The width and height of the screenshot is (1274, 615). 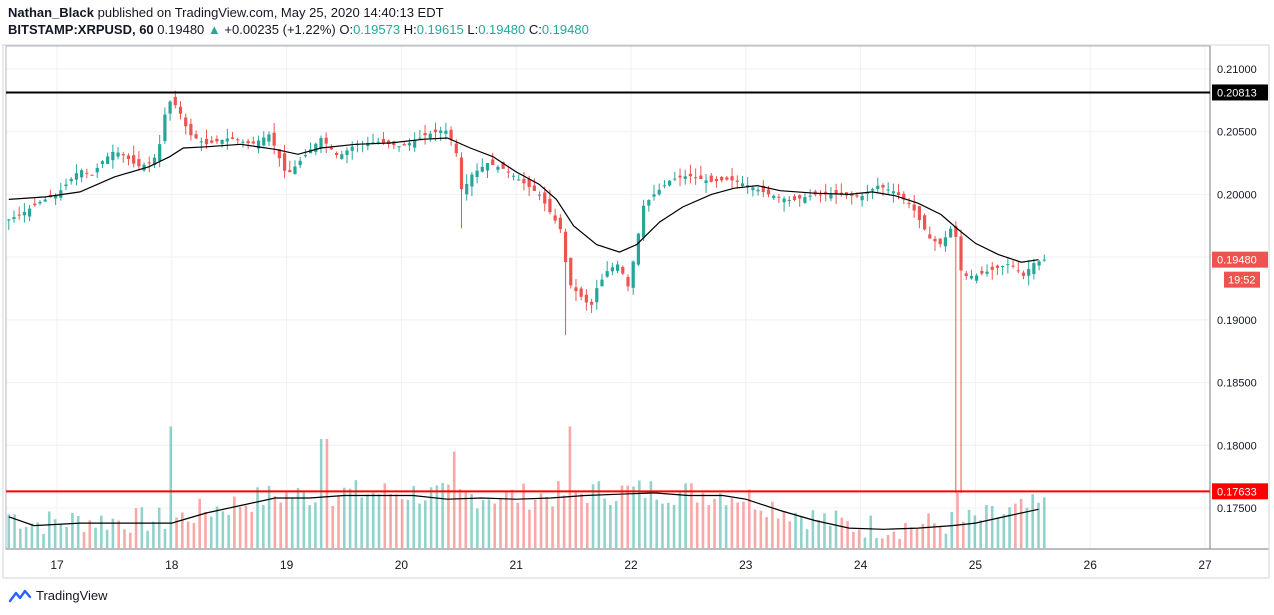 What do you see at coordinates (502, 29) in the screenshot?
I see `low-value: 0.19480` at bounding box center [502, 29].